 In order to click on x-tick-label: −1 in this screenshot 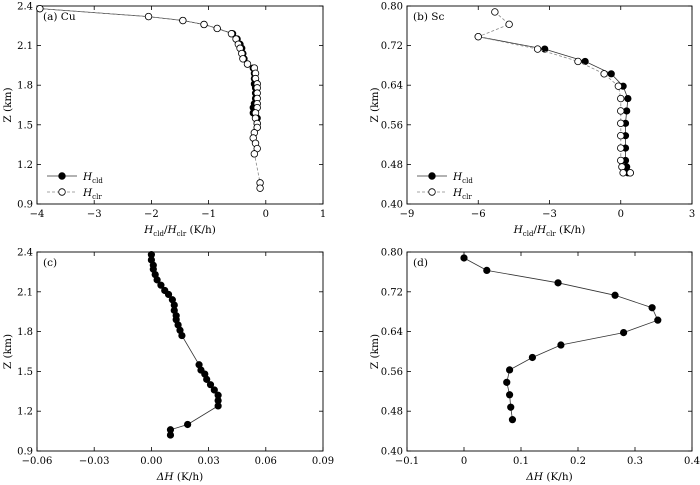, I will do `click(208, 214)`.